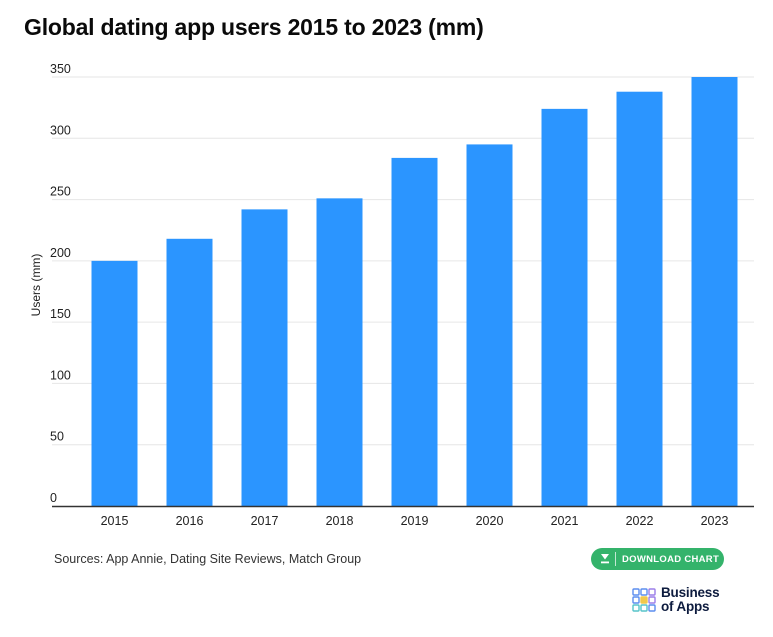 This screenshot has height=637, width=773. Describe the element at coordinates (340, 521) in the screenshot. I see `x-tick-label: 2018` at that location.